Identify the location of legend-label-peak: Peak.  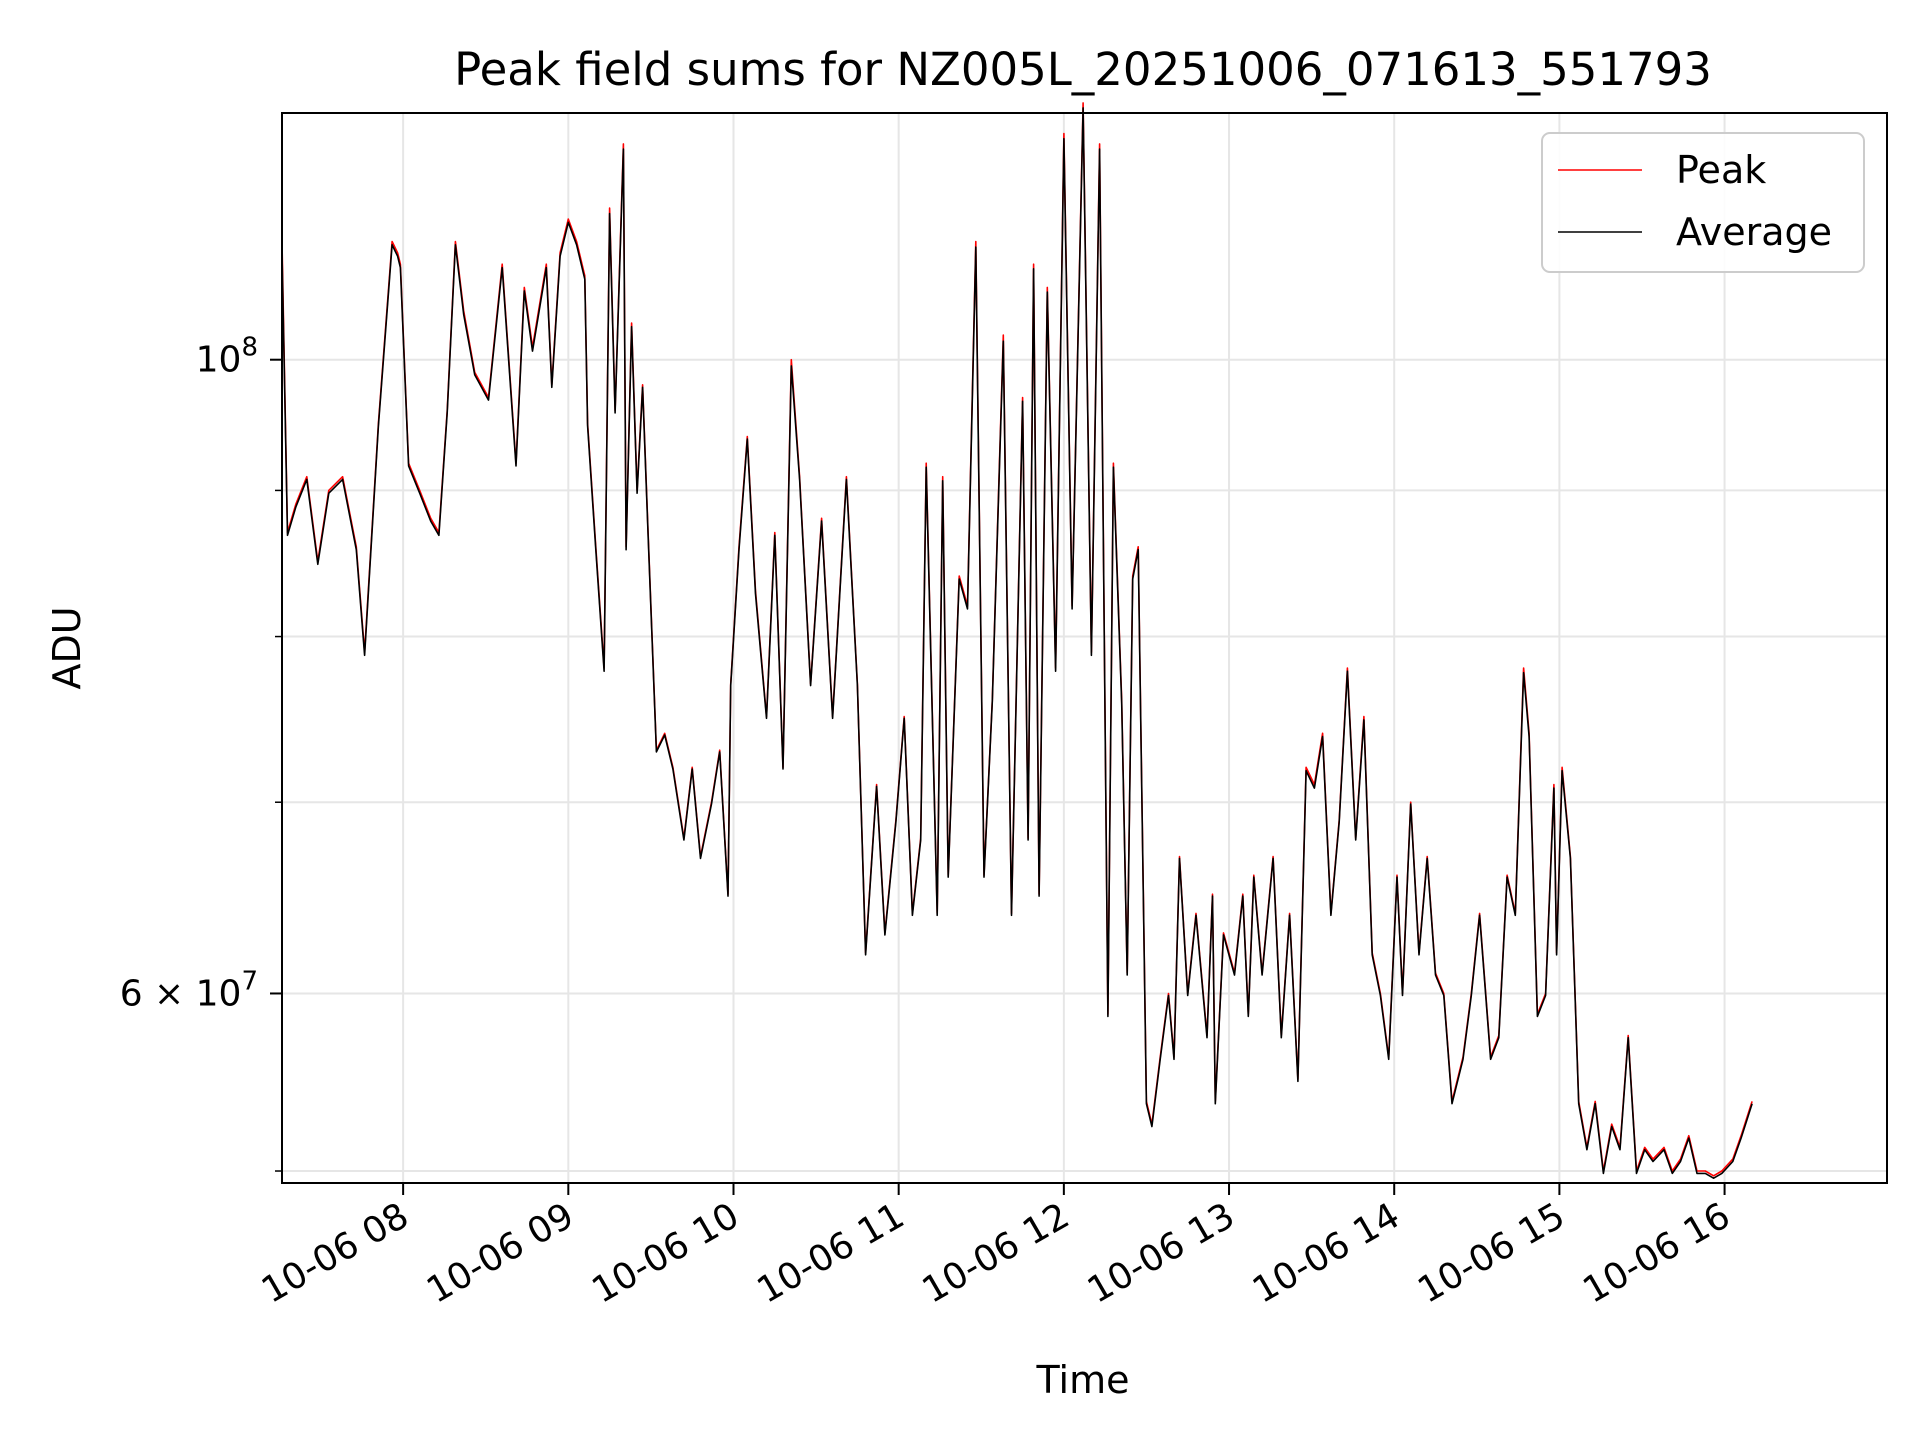
(1721, 170).